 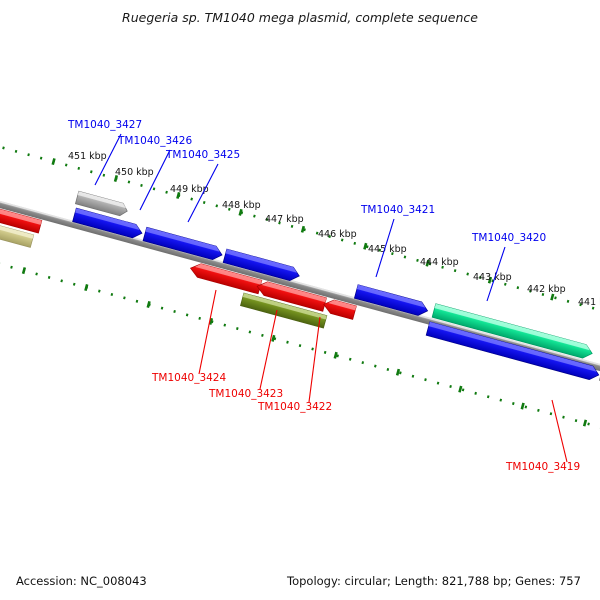 I want to click on ruler-tick-label: 446 kbp, so click(x=337, y=234).